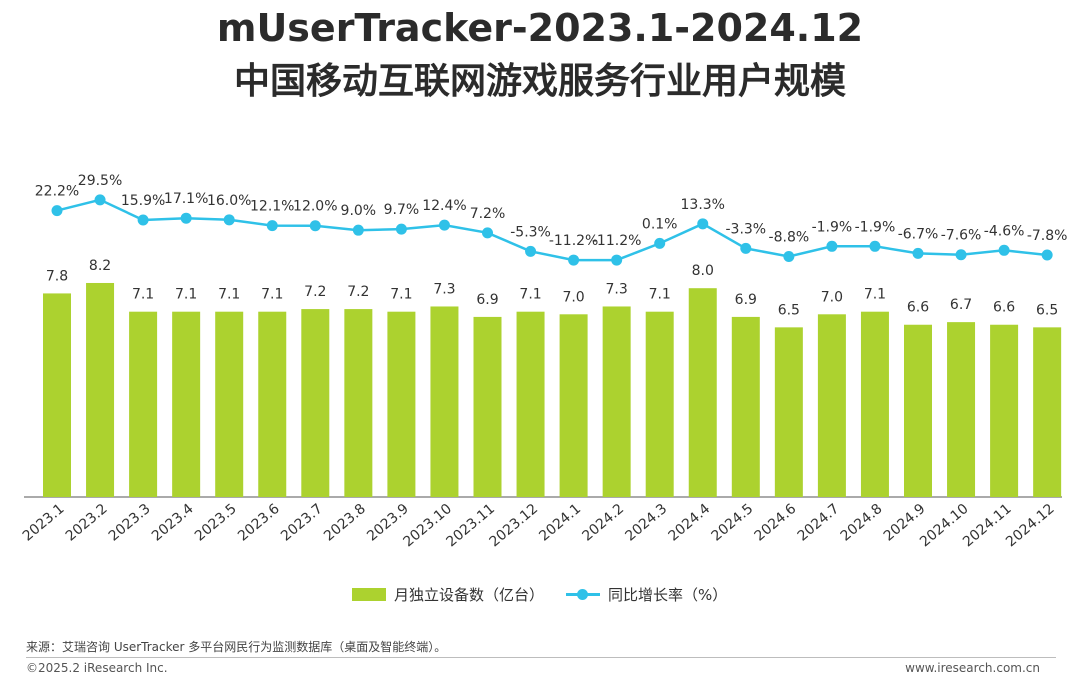  What do you see at coordinates (100, 181) in the screenshot?
I see `growth-label-2023.2: 29.5%` at bounding box center [100, 181].